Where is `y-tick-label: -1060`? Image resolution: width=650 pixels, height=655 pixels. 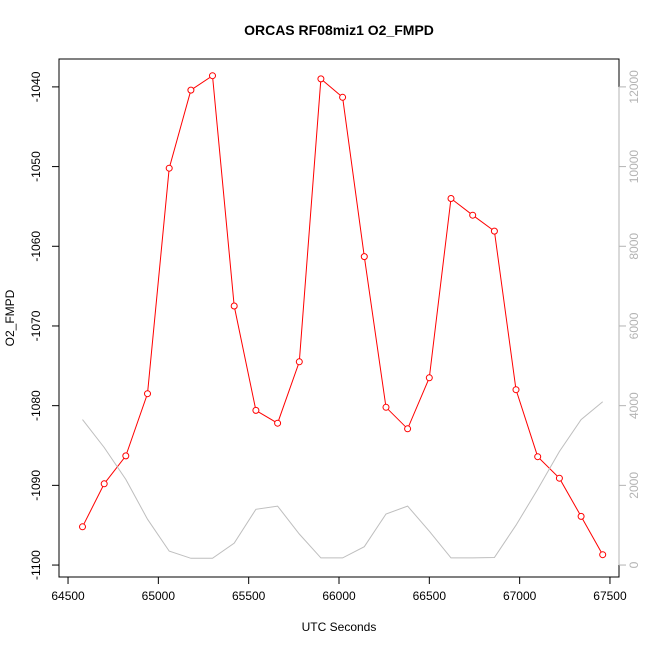
y-tick-label: -1060 is located at coordinates (36, 246).